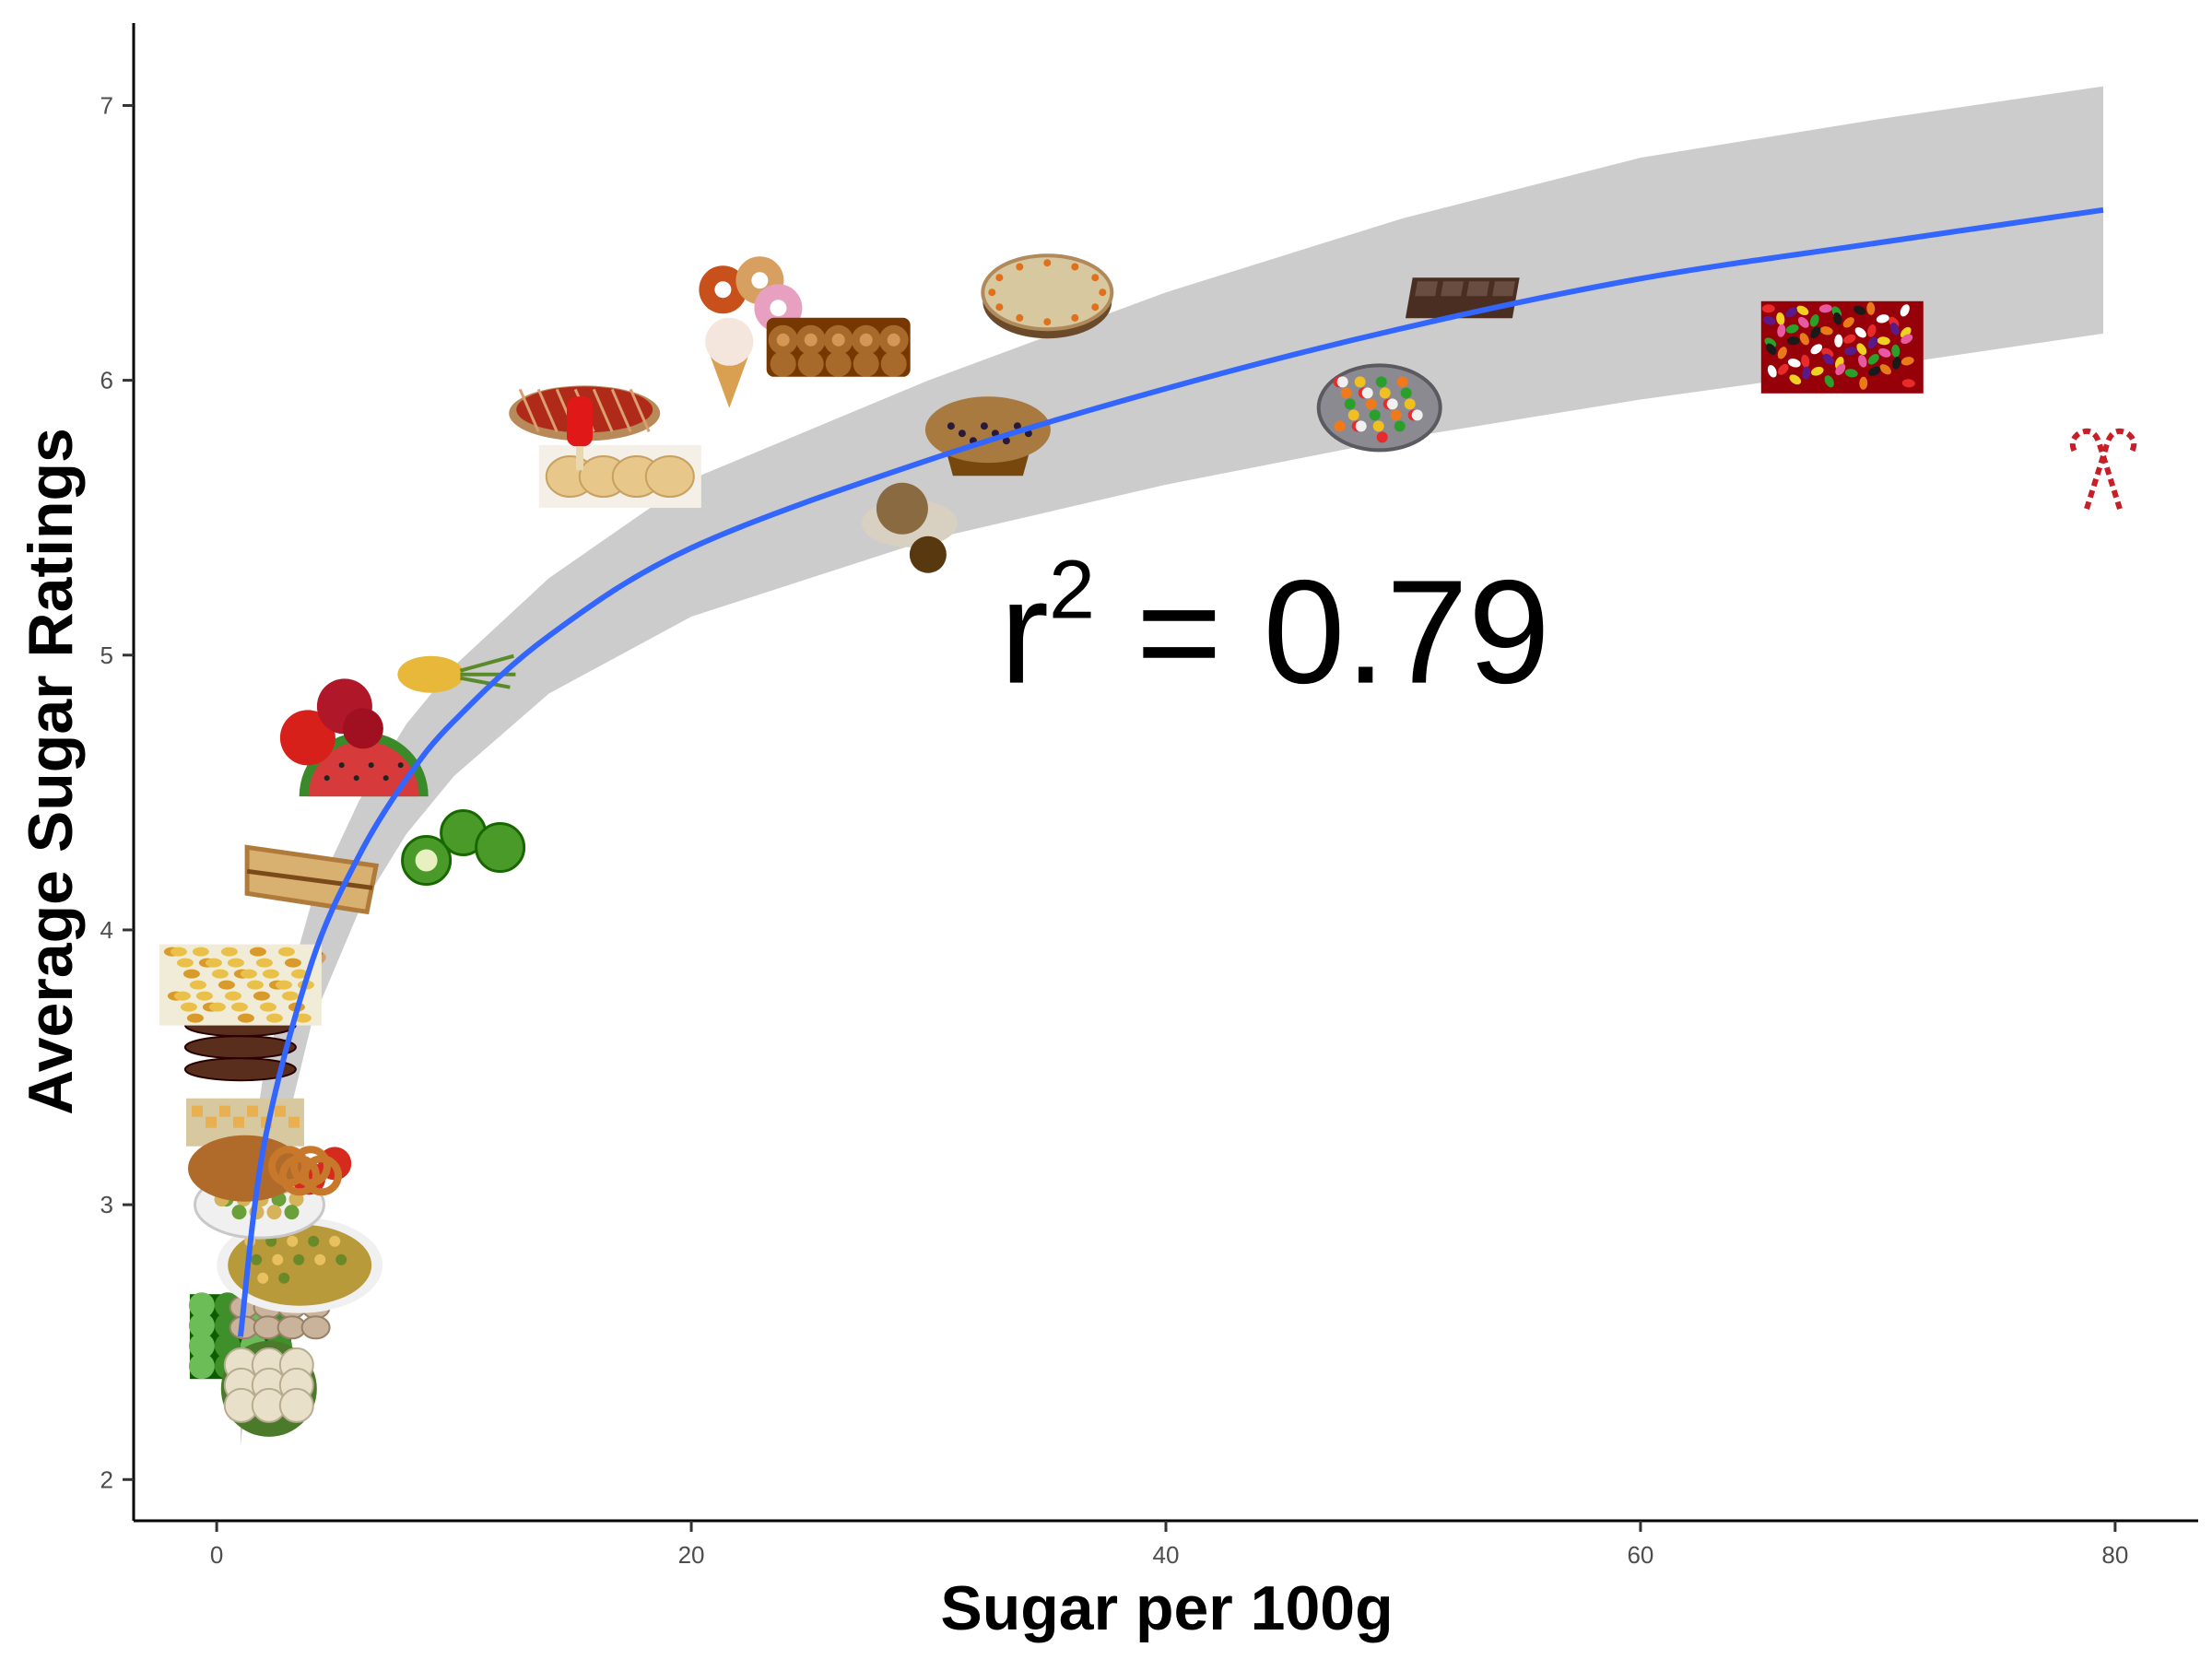  I want to click on gummy-icon, so click(1379, 408).